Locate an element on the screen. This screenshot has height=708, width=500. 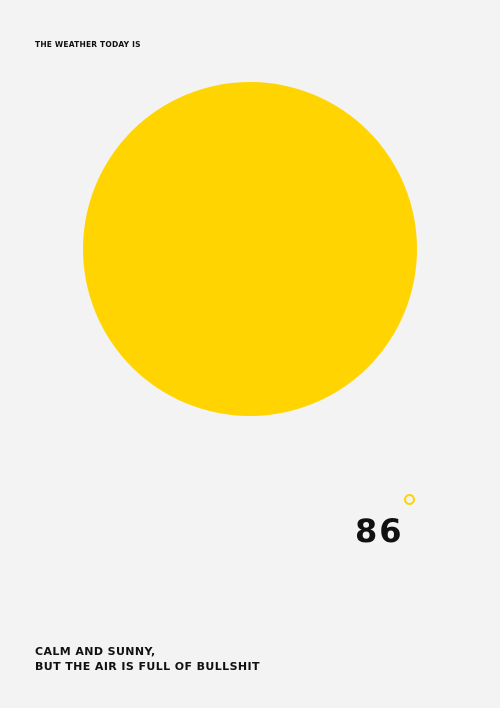
caption-line-2: BUT THE AIR IS FULL OF BULLSHIT is located at coordinates (147, 666).